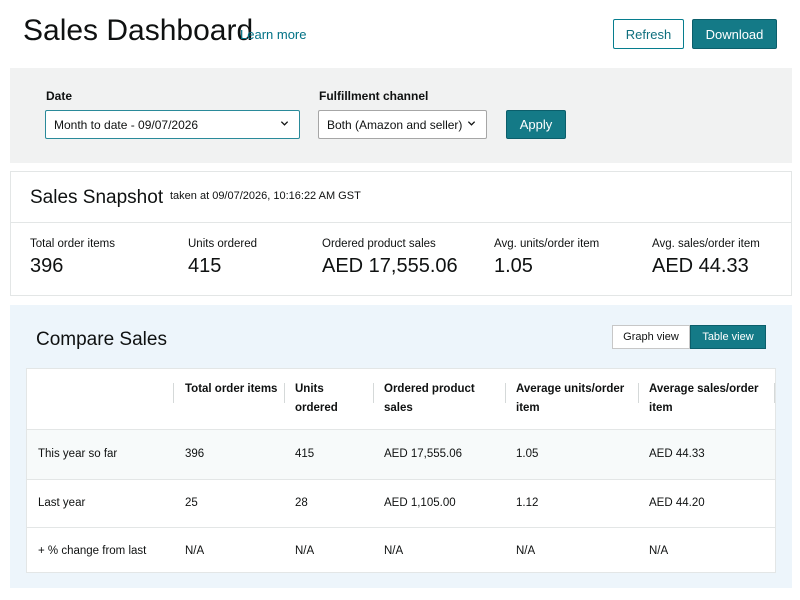 The image size is (800, 600). I want to click on table-cell: 415, so click(305, 454).